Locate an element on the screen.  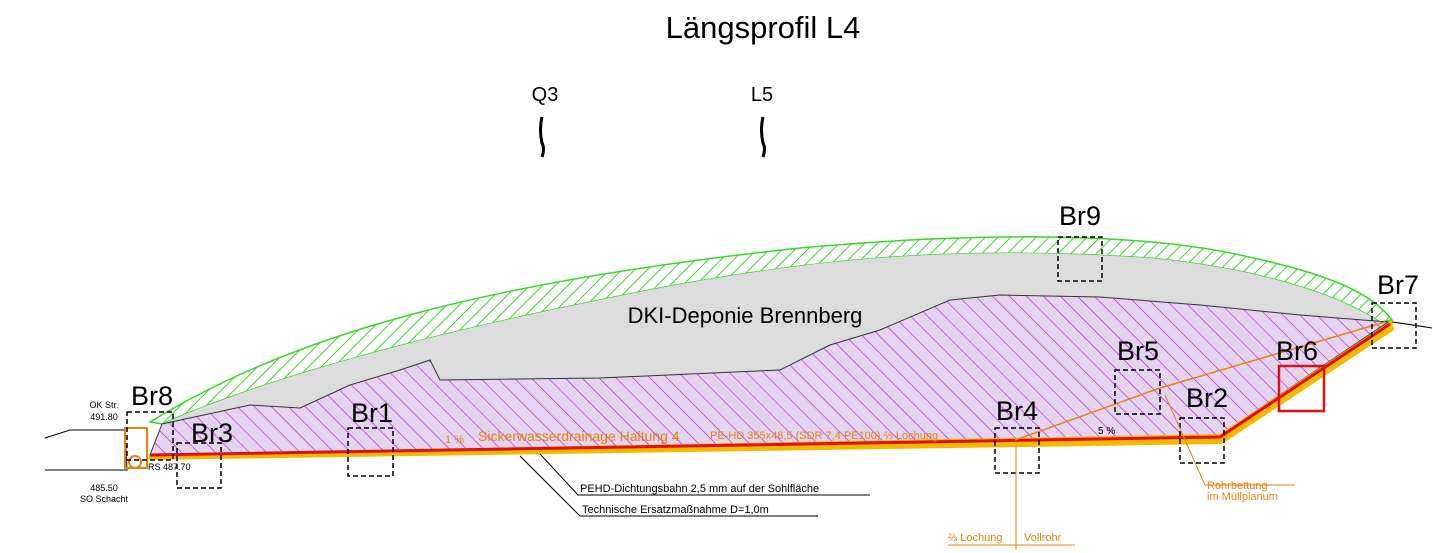
box-label: Br7 is located at coordinates (1398, 285).